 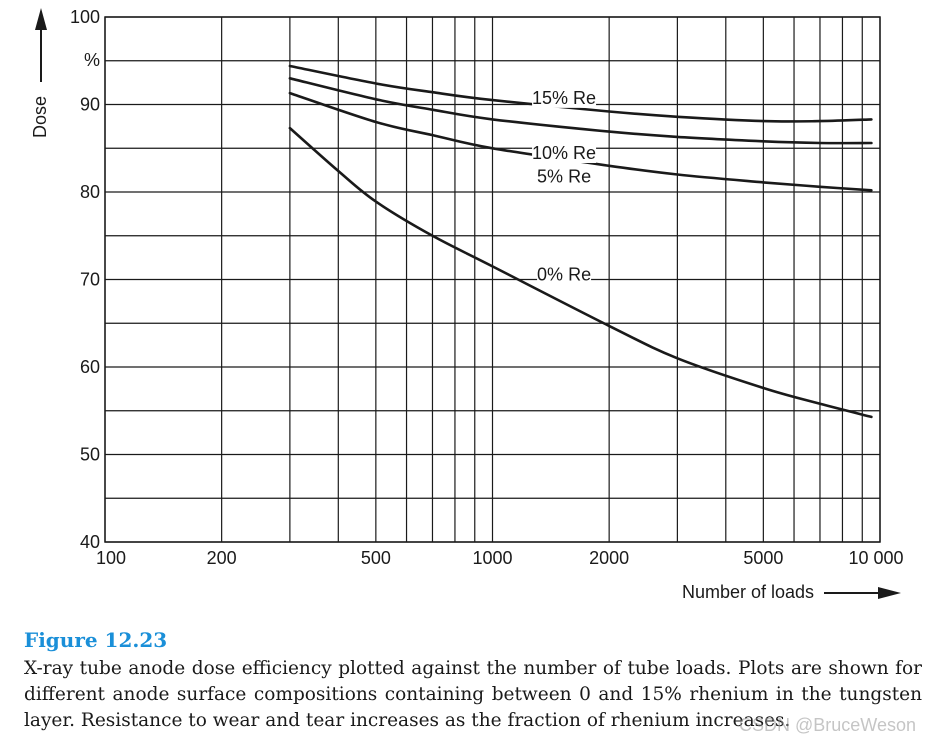 I want to click on series-labels: 15% Re 10% Re 5% Re 0% Re, so click(x=564, y=186).